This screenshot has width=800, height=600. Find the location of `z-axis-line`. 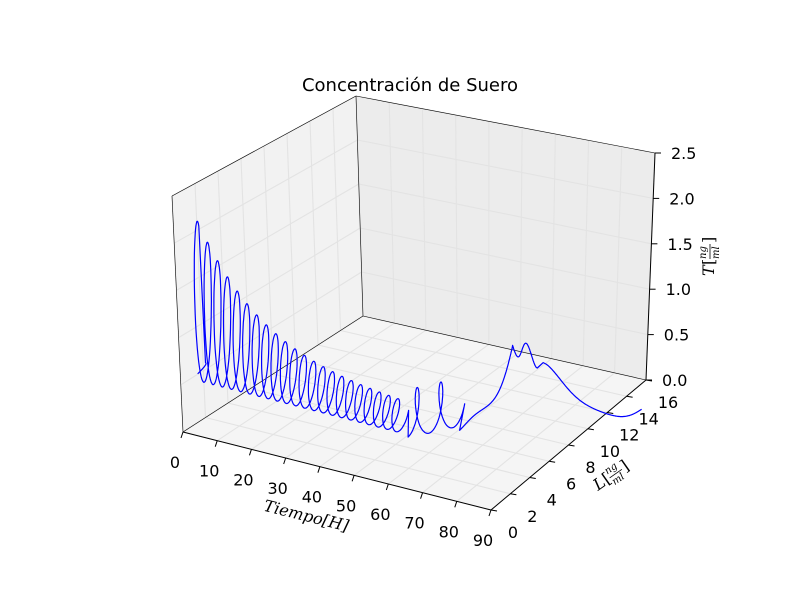

z-axis-line is located at coordinates (650, 266).